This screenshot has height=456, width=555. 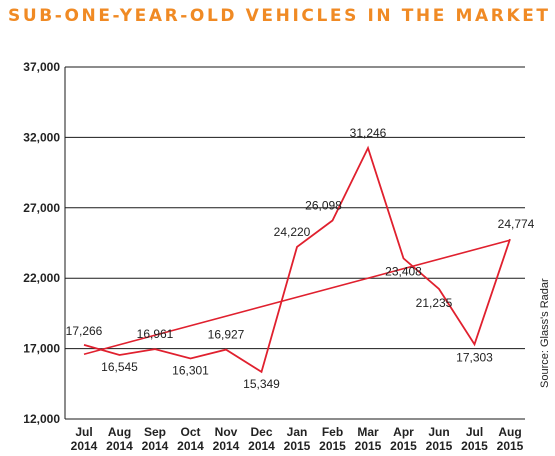 What do you see at coordinates (403, 271) in the screenshot?
I see `data-label: 23,408` at bounding box center [403, 271].